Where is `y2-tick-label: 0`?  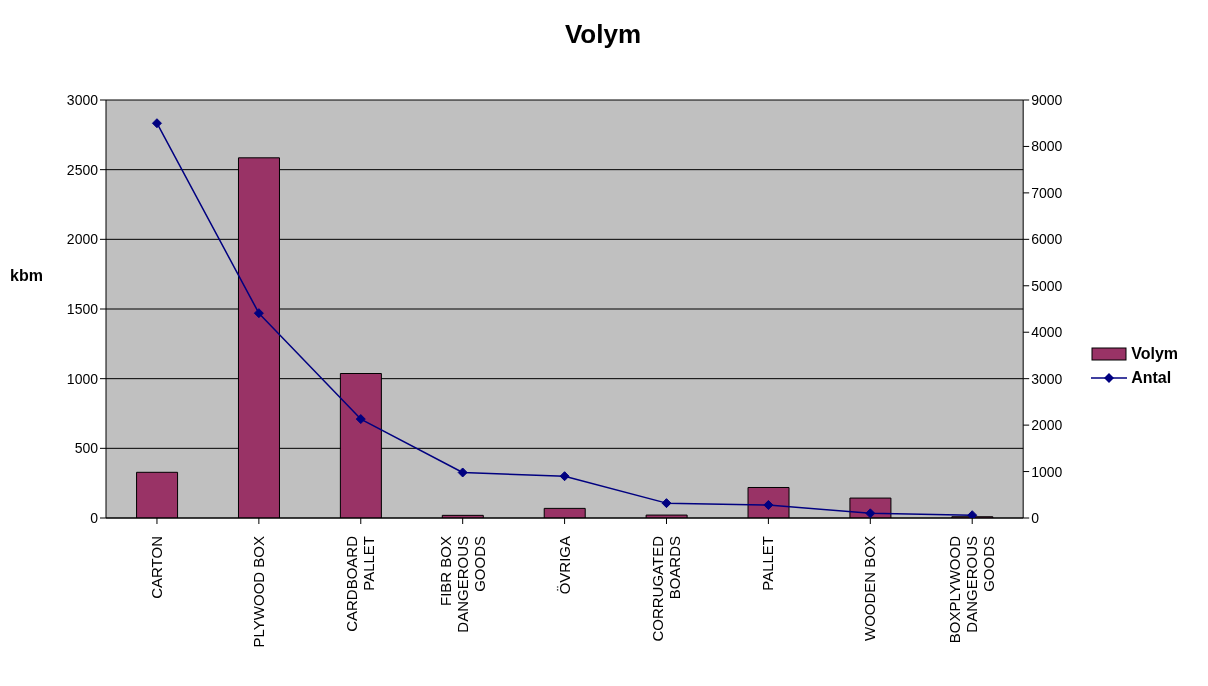 y2-tick-label: 0 is located at coordinates (1035, 517).